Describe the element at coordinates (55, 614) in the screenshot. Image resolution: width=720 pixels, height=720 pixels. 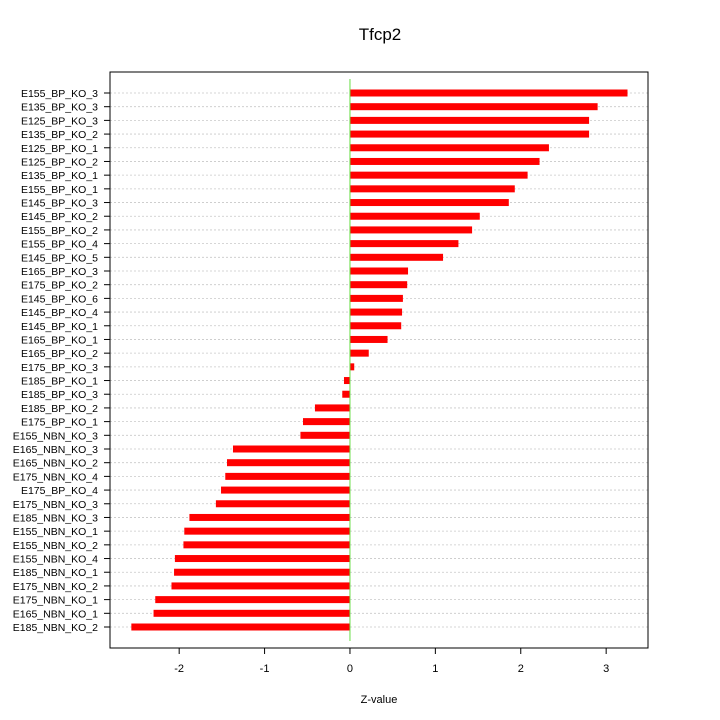
I see `y-tick-label: E165_NBN_KO_1` at that location.